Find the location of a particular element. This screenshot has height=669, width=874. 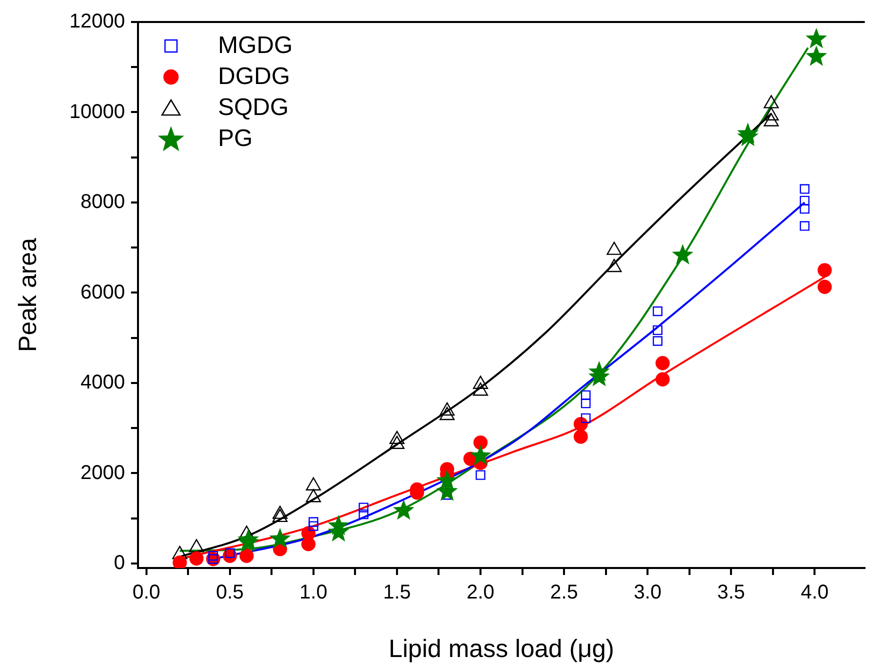

x-tick-label: 4.0 is located at coordinates (814, 593).